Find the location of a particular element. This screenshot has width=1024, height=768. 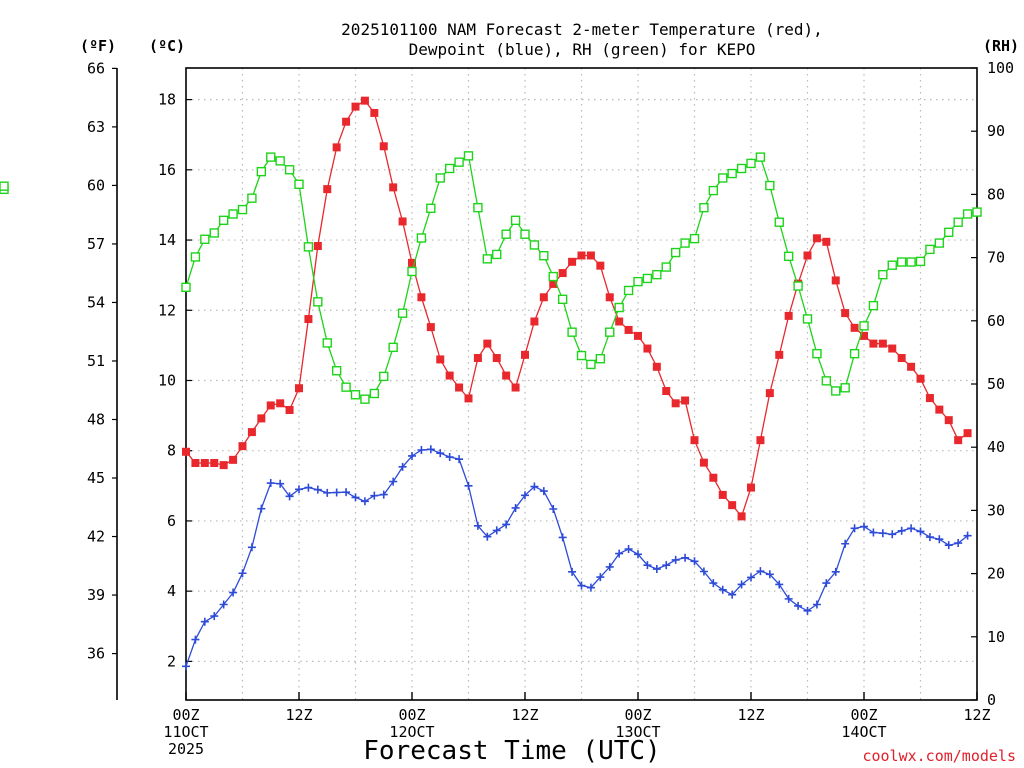

fahrenheit-axis: 36 39 42 45 48 51 54 57 60 63 66 is located at coordinates (102, 379).